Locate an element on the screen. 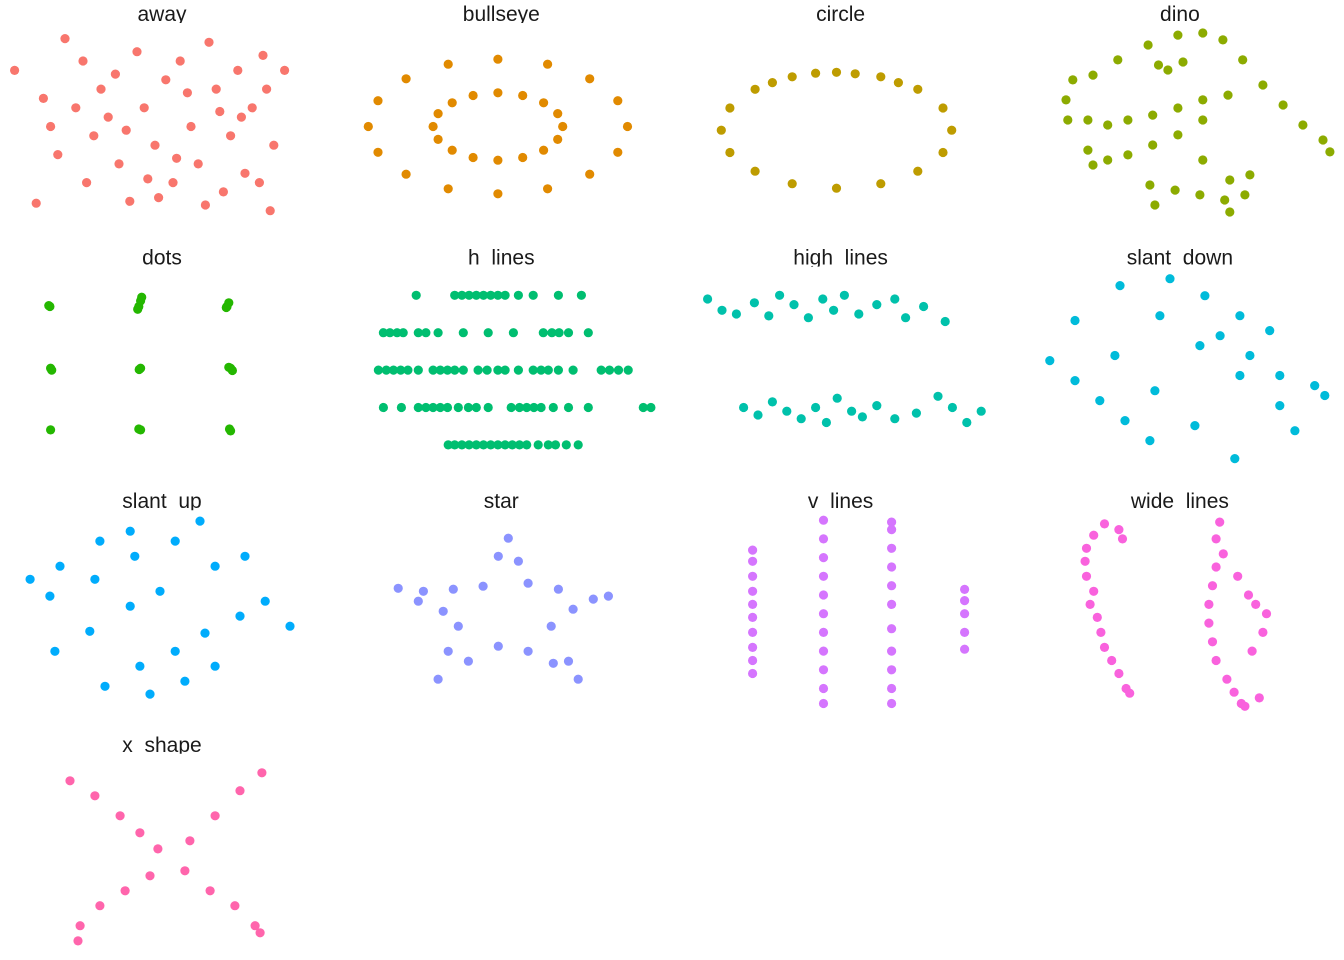  panel-title: slant_up is located at coordinates (161, 501).